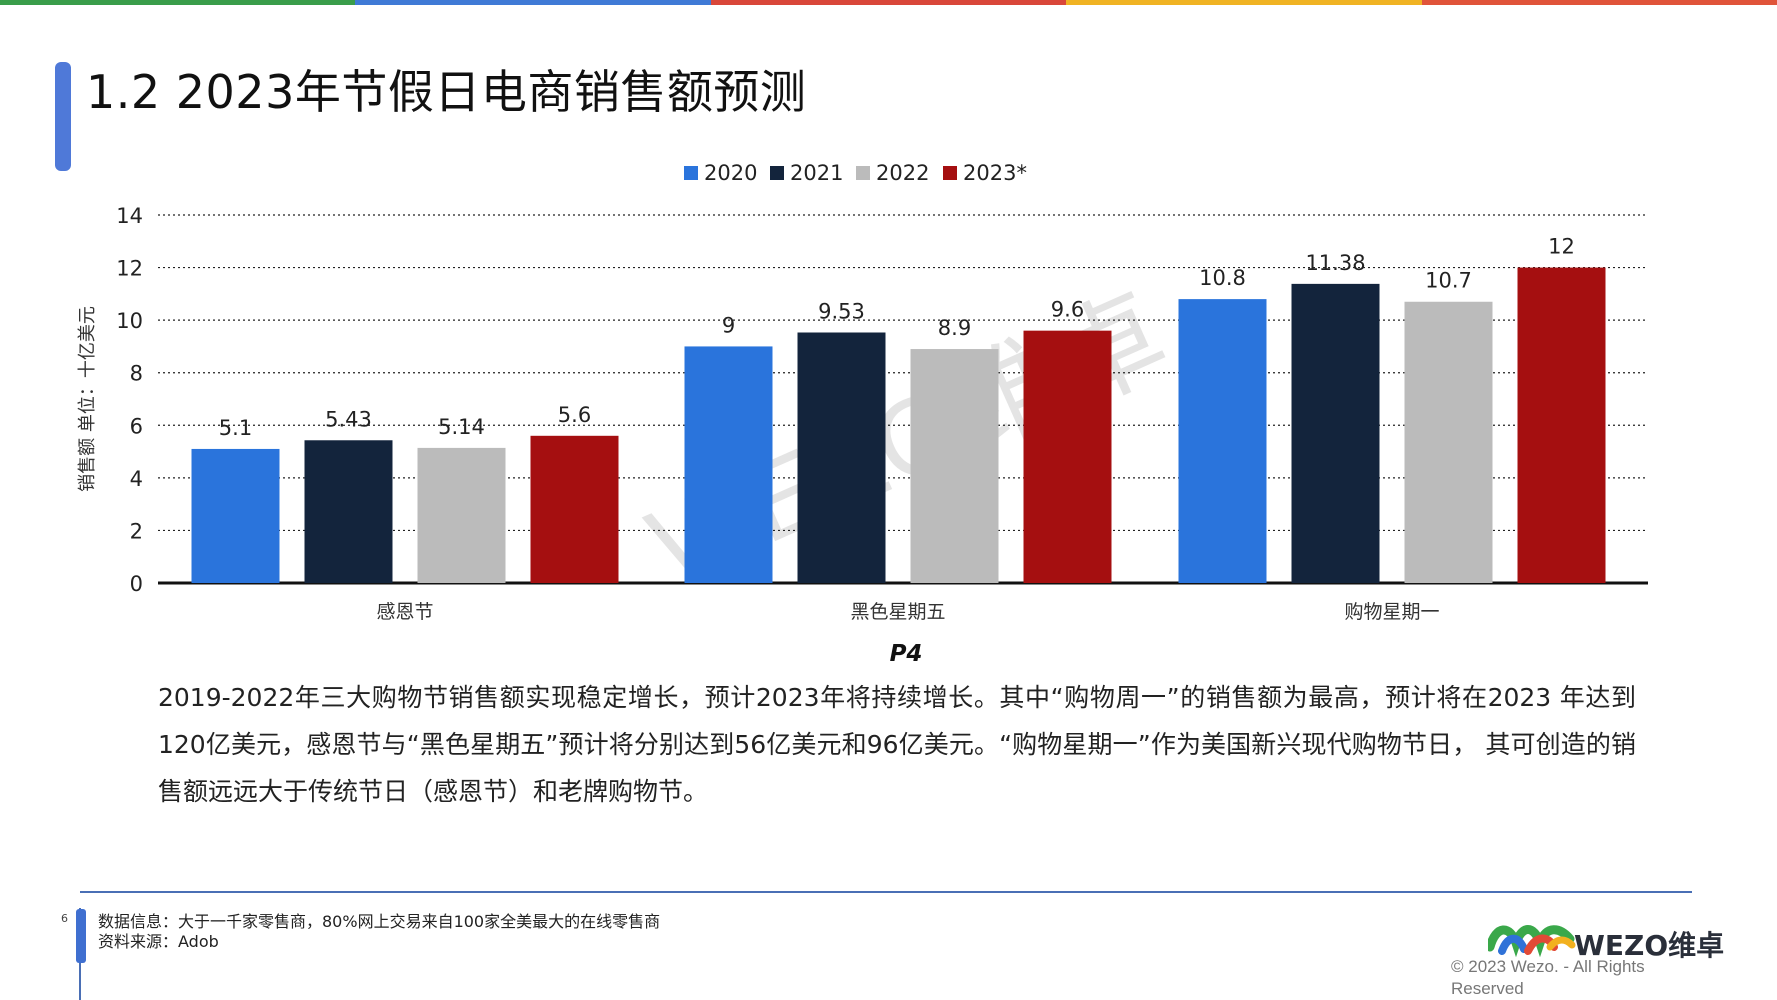  What do you see at coordinates (1532, 941) in the screenshot?
I see `wezo-logo-icon` at bounding box center [1532, 941].